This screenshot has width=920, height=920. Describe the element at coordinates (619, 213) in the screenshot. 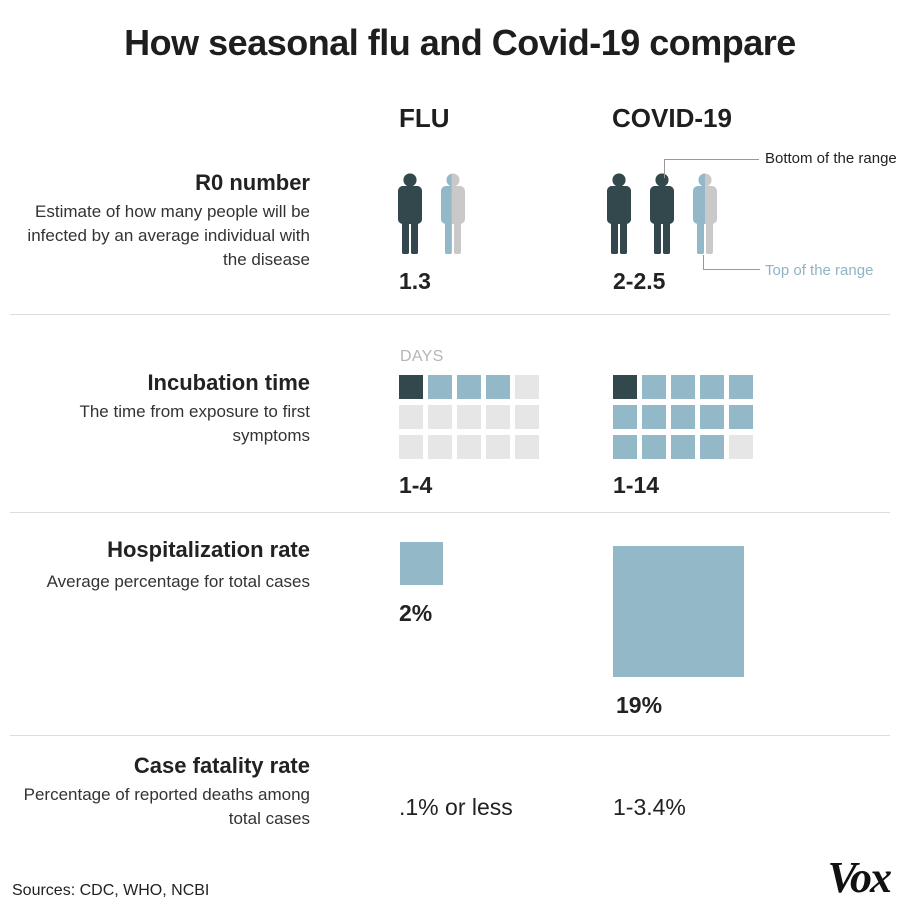

I see `covid-person-source` at that location.